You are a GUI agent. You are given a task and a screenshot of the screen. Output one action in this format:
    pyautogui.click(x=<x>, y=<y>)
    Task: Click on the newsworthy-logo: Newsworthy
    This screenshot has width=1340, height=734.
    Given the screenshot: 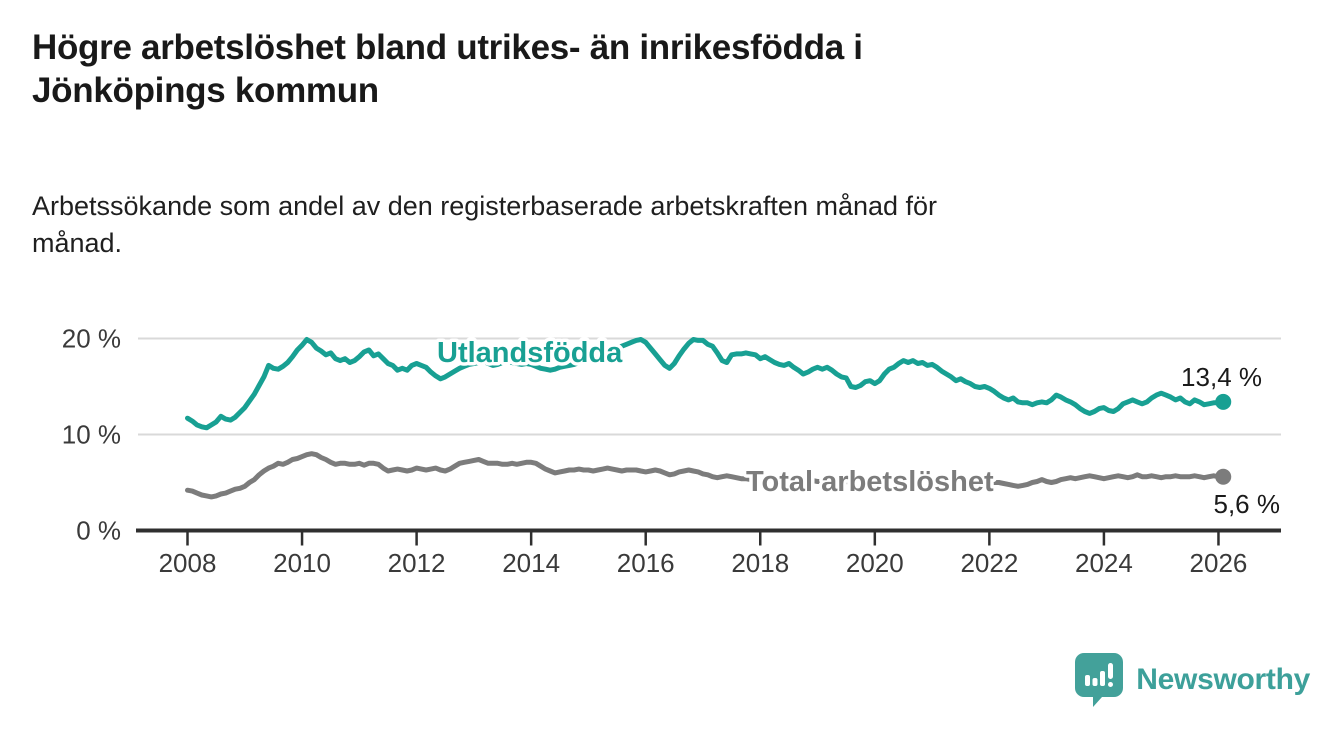 What is the action you would take?
    pyautogui.click(x=1192, y=680)
    